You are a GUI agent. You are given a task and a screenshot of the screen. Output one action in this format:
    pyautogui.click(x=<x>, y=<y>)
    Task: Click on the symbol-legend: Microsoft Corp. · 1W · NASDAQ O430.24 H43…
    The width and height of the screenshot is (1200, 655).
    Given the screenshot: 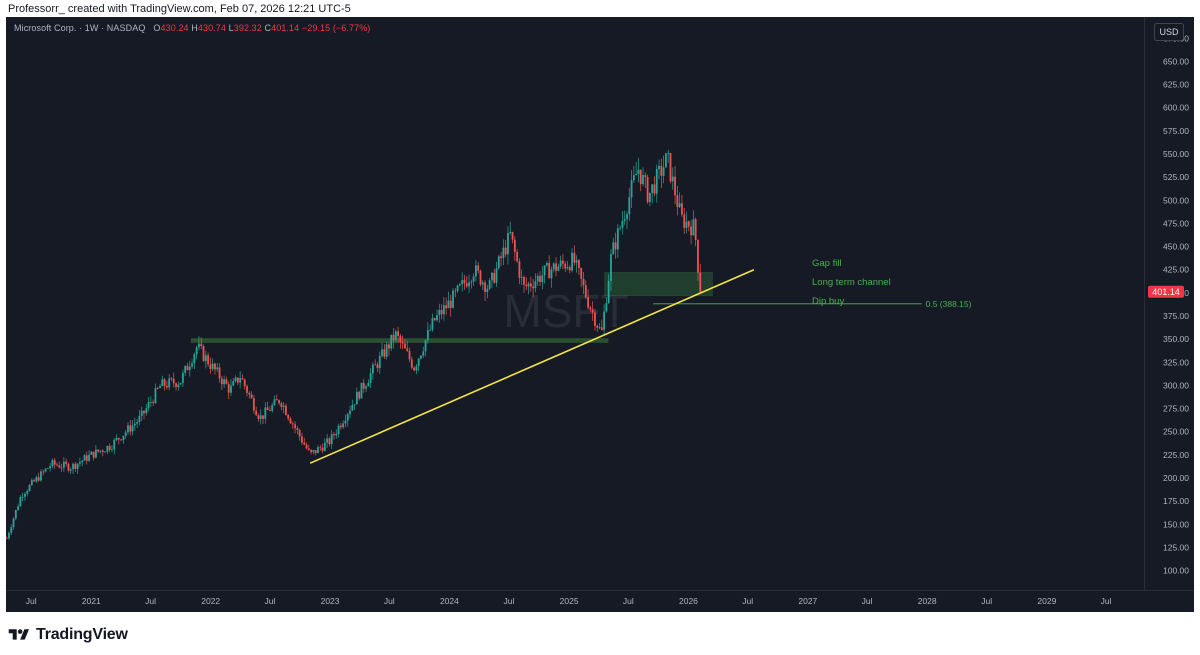 What is the action you would take?
    pyautogui.click(x=192, y=28)
    